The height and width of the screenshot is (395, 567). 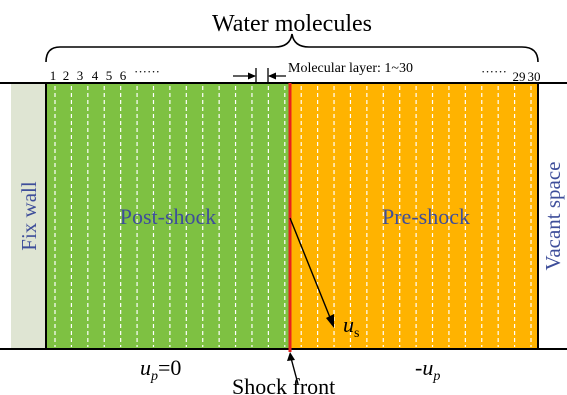 What do you see at coordinates (292, 24) in the screenshot?
I see `title: Water molecules` at bounding box center [292, 24].